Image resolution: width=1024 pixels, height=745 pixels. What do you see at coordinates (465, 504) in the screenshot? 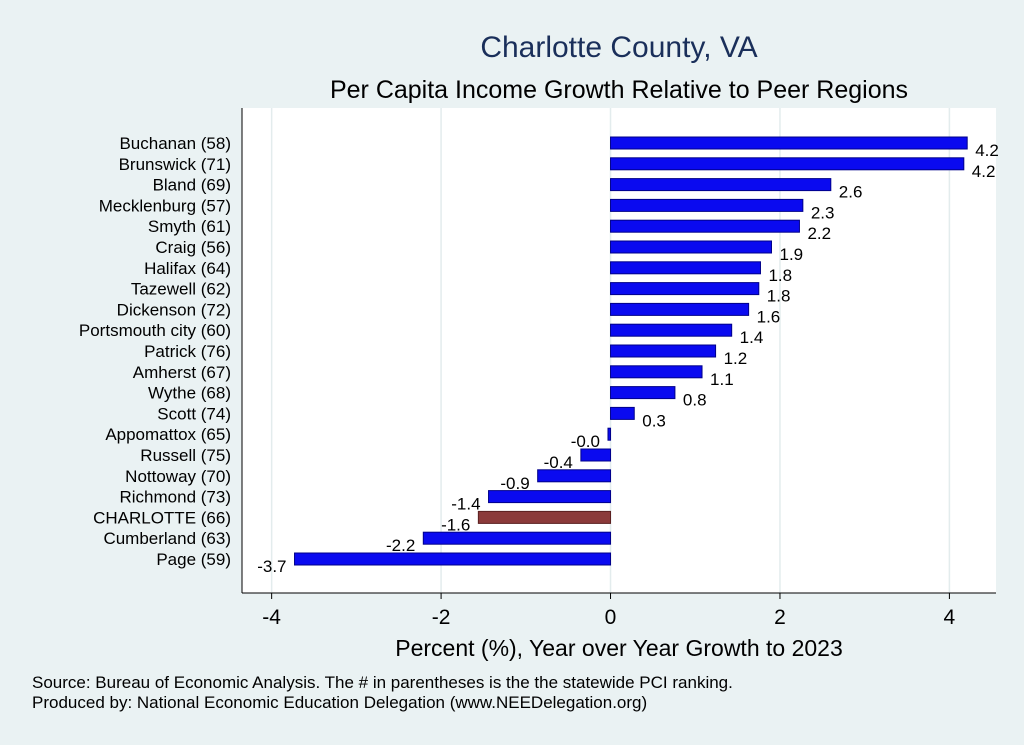
I see `value-label: -1.4` at bounding box center [465, 504].